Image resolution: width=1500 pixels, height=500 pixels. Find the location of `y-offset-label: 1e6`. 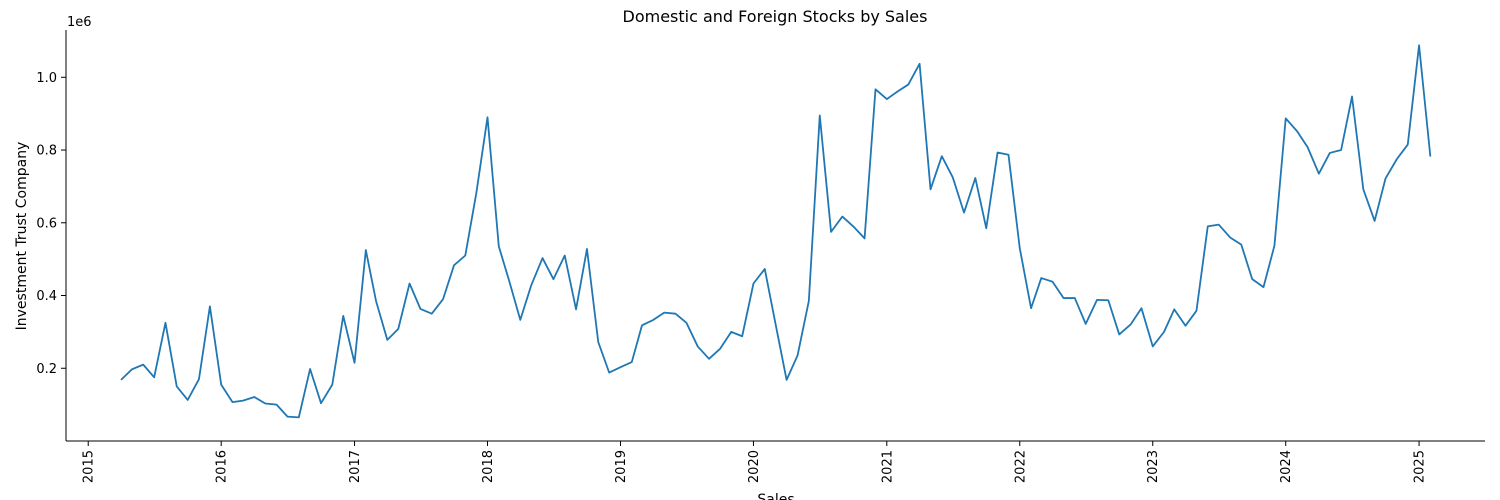

y-offset-label: 1e6 is located at coordinates (79, 22).